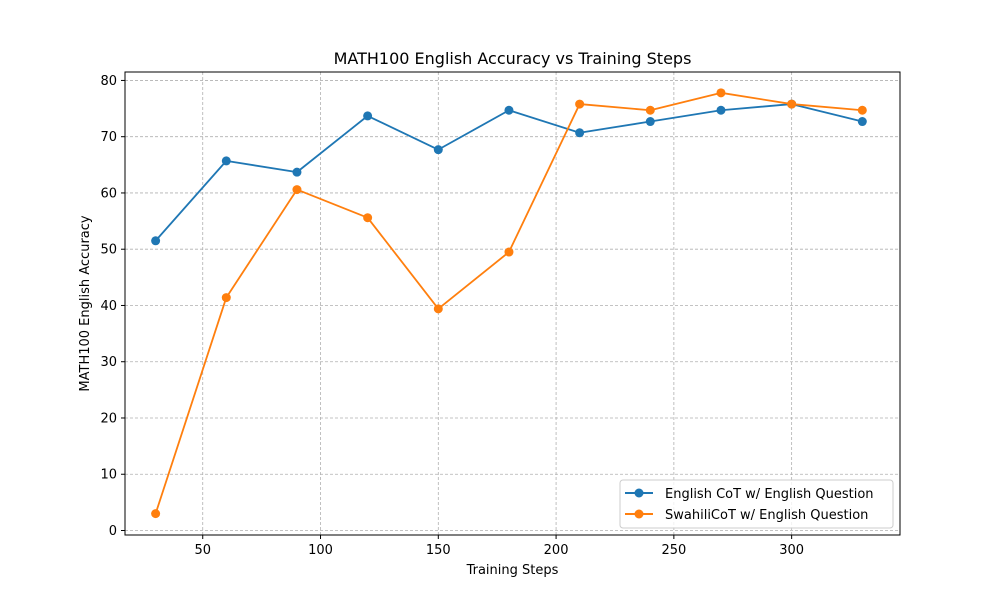  What do you see at coordinates (766, 515) in the screenshot?
I see `legend-label-swahili-cot: SwahiliCoT w/ English Question` at bounding box center [766, 515].